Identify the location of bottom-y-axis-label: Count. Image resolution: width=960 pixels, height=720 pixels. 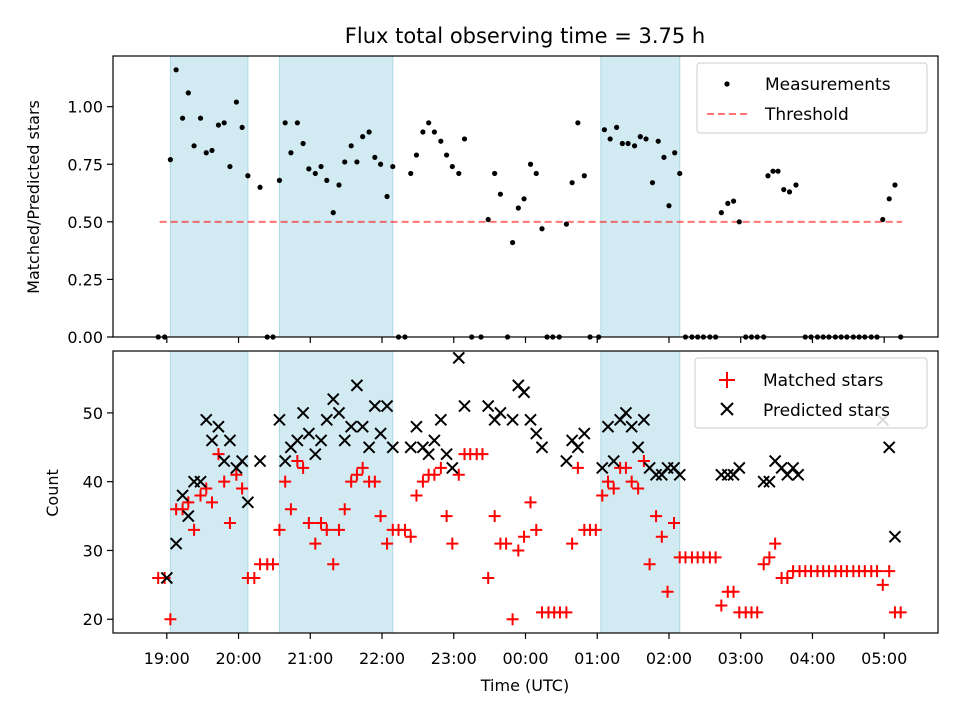
(52, 493).